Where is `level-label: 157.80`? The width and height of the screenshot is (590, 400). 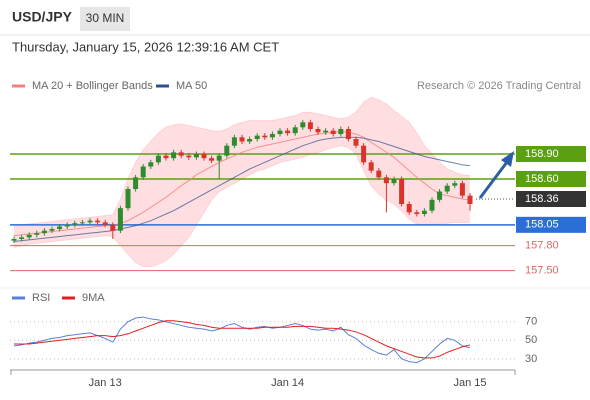
level-label: 157.80 is located at coordinates (542, 246).